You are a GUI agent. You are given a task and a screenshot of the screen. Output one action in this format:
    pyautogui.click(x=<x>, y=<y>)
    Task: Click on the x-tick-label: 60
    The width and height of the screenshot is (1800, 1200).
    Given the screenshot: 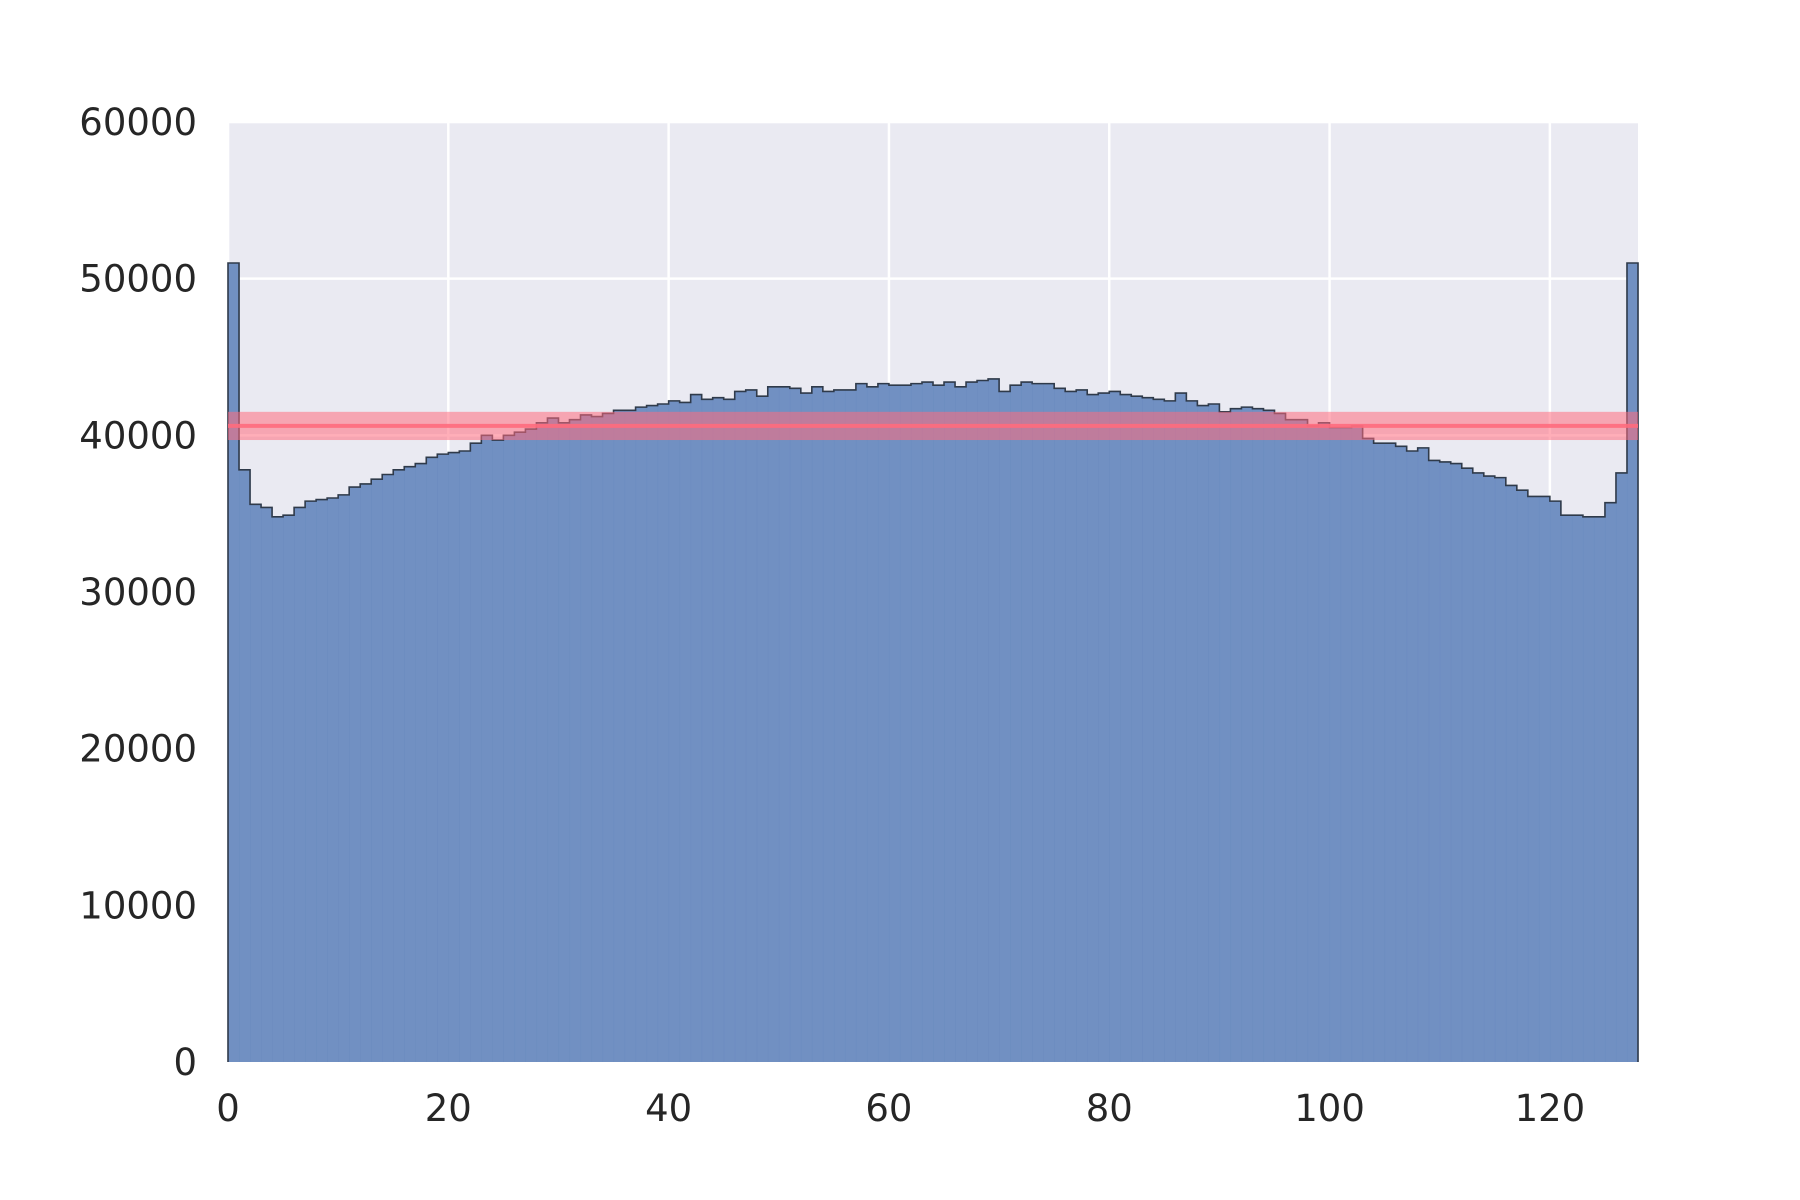 What is the action you would take?
    pyautogui.click(x=888, y=1108)
    